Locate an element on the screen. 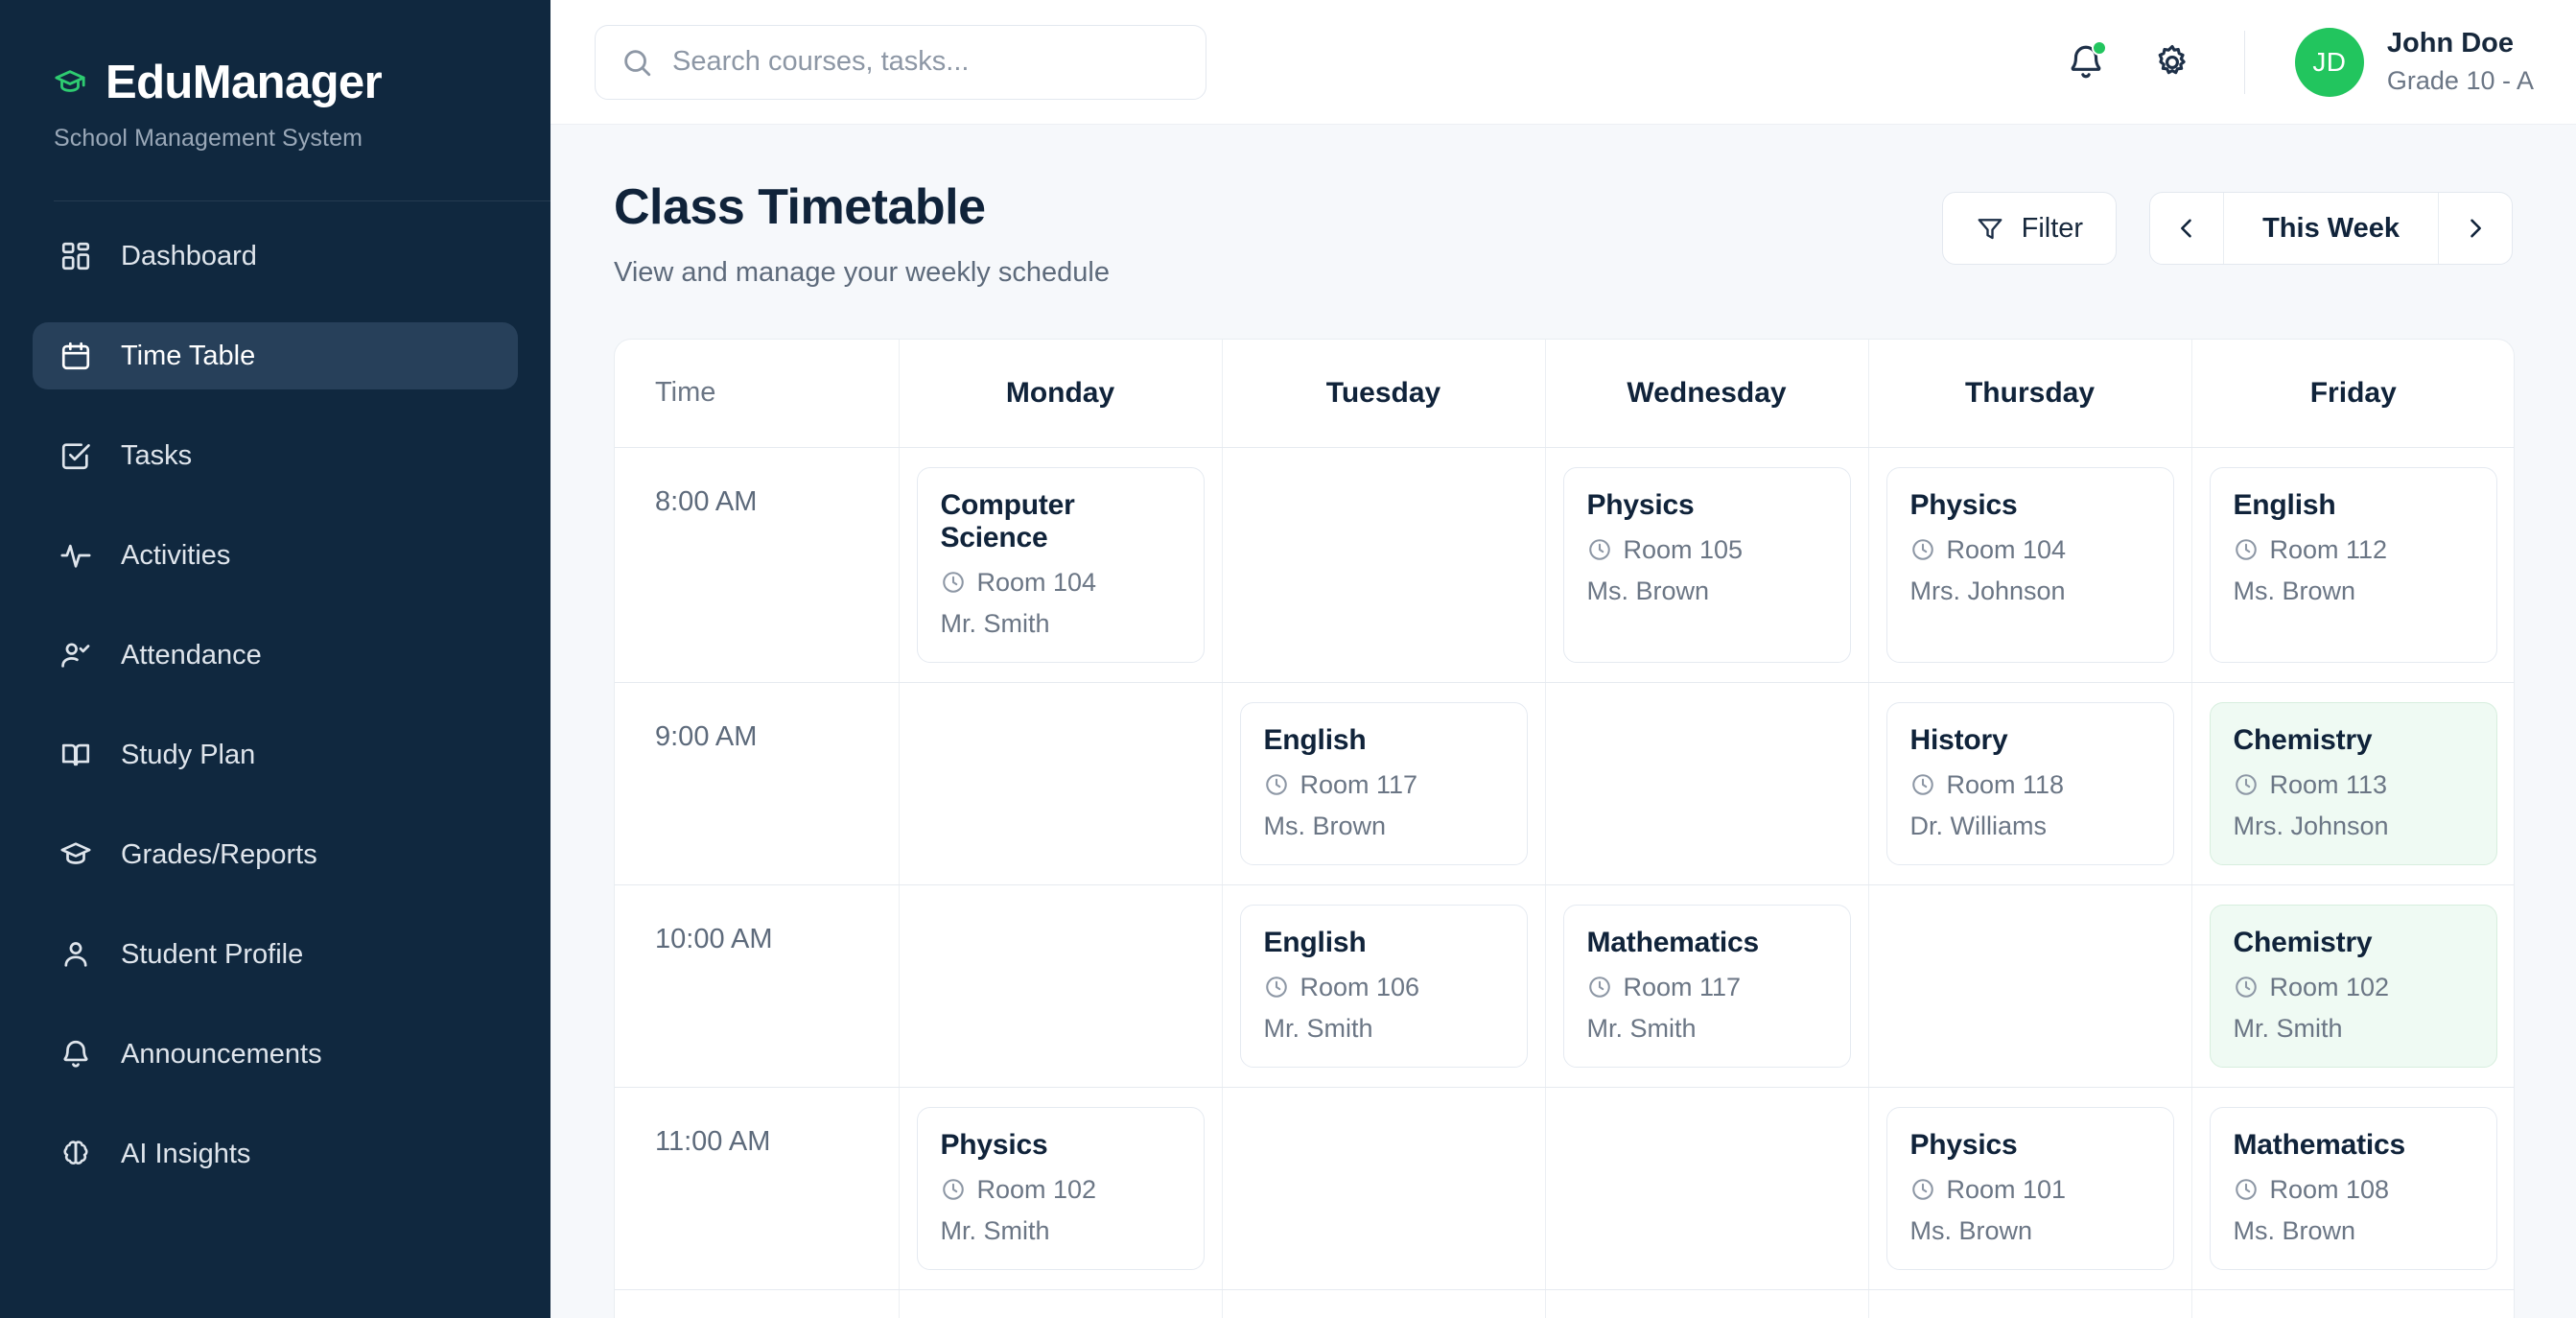  class-card: English Room 106 Mr. Smith is located at coordinates (1383, 986).